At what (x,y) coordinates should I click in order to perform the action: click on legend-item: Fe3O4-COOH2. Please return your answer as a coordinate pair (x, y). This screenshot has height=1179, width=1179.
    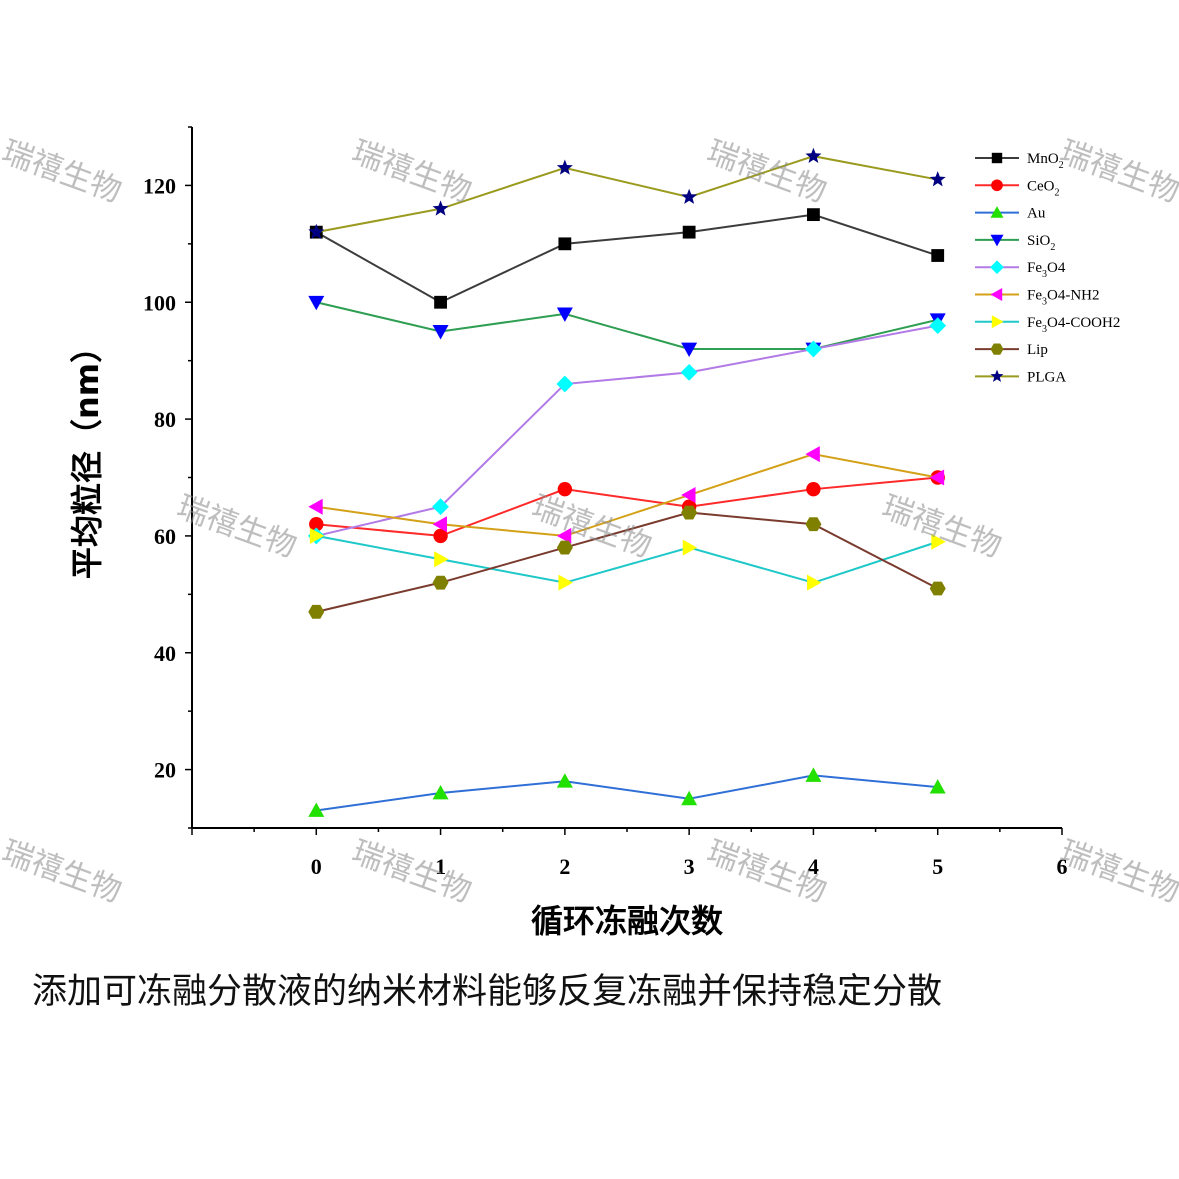
    Looking at the image, I should click on (1047, 325).